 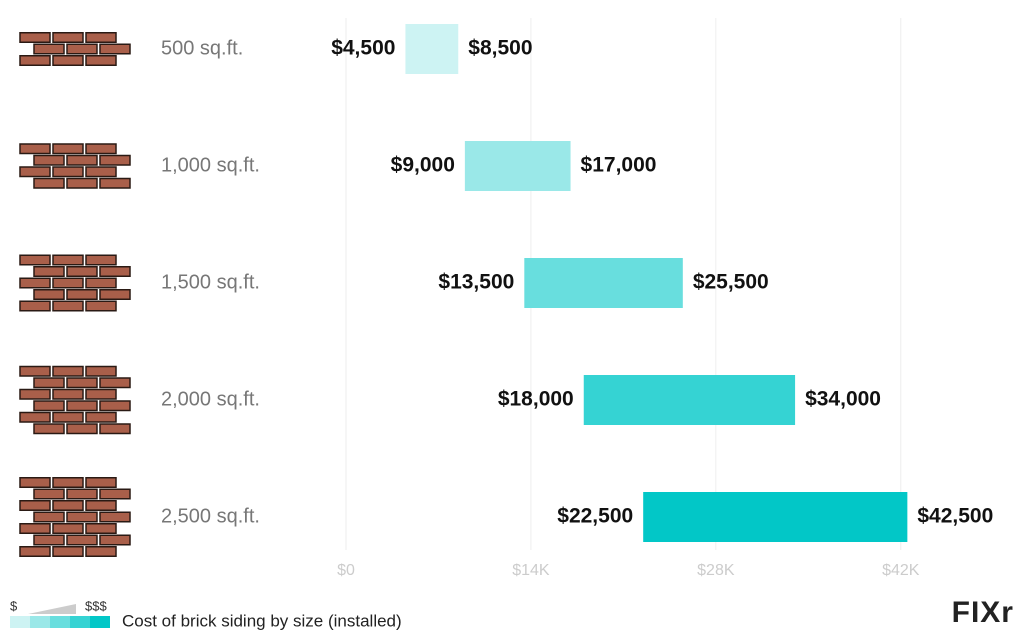 I want to click on x-tick-label: $14K, so click(x=531, y=570).